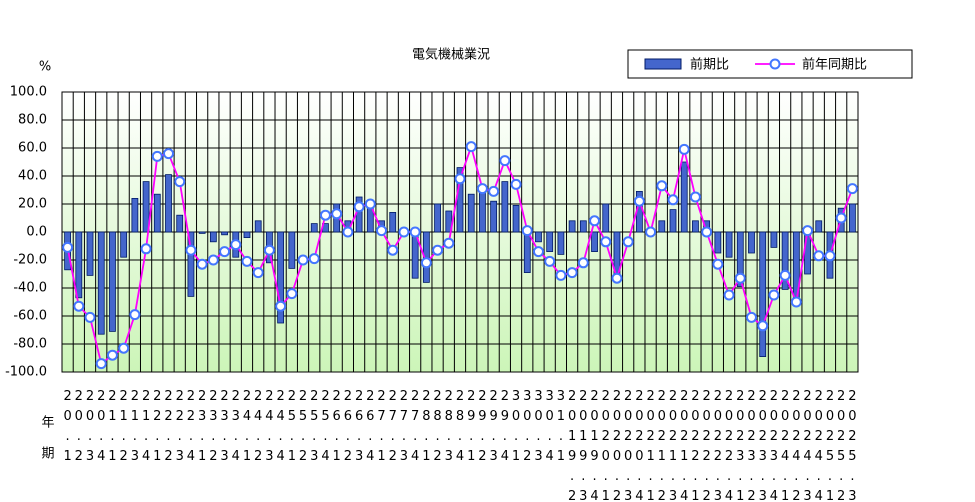 The height and width of the screenshot is (502, 975). Describe the element at coordinates (594, 445) in the screenshot. I see `x-tick-label: 2019.4` at that location.